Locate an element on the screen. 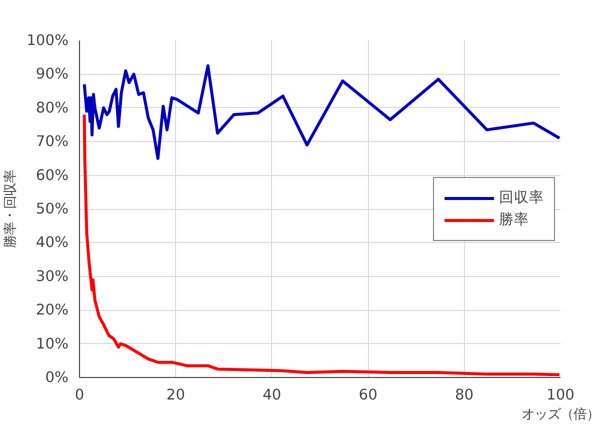  x-tick-label: 40 is located at coordinates (272, 395).